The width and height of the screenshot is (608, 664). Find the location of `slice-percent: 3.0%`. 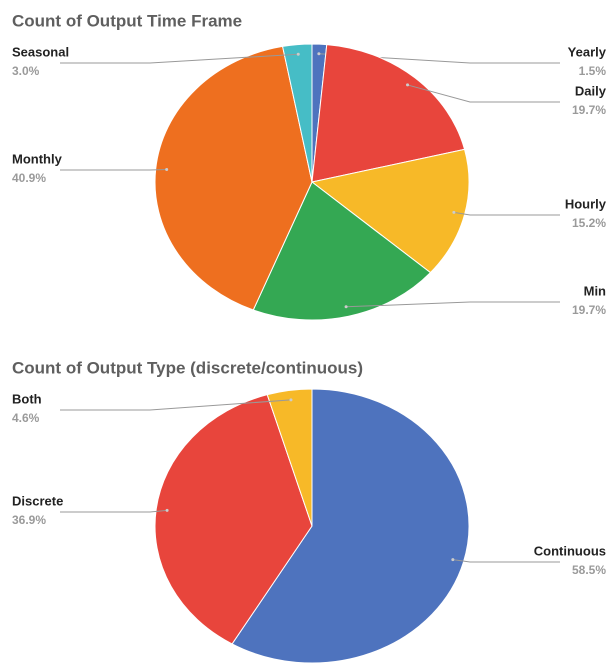

slice-percent: 3.0% is located at coordinates (26, 71).